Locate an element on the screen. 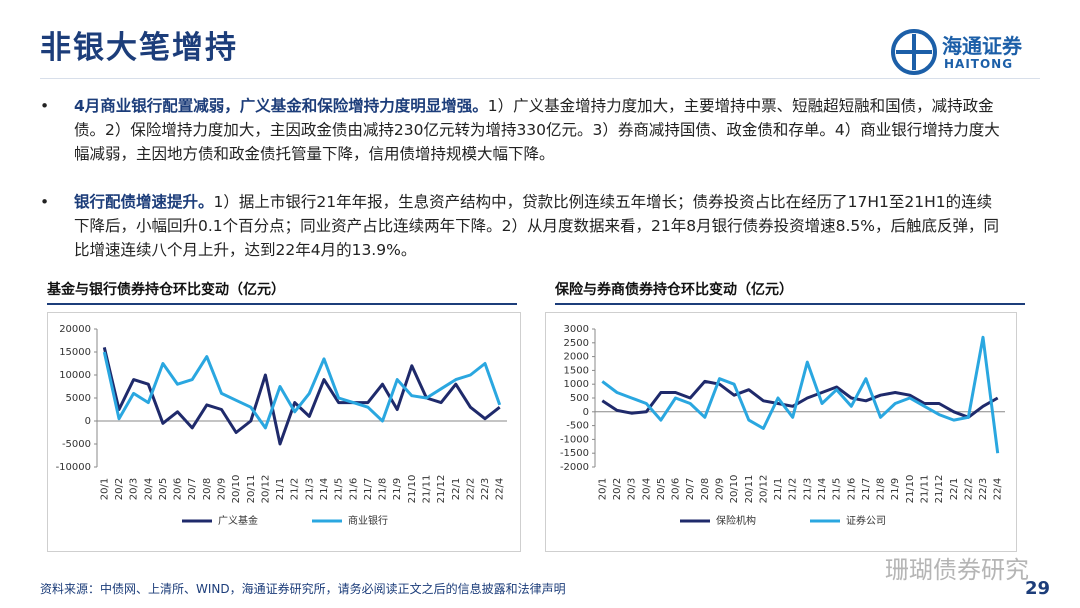  y-tick-label: 3000 is located at coordinates (576, 329).